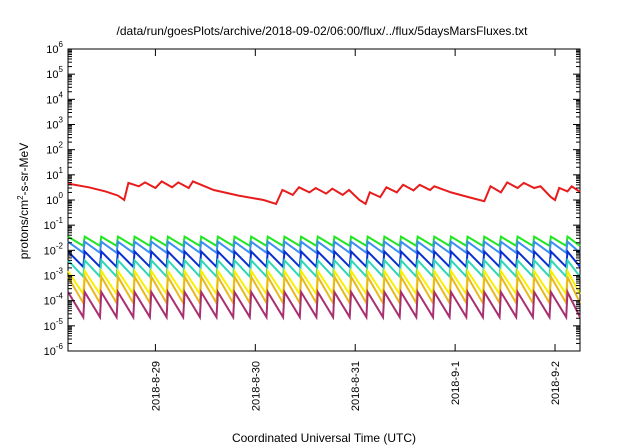 The width and height of the screenshot is (640, 448). Describe the element at coordinates (54, 174) in the screenshot. I see `y-tick-label: 10¹` at that location.